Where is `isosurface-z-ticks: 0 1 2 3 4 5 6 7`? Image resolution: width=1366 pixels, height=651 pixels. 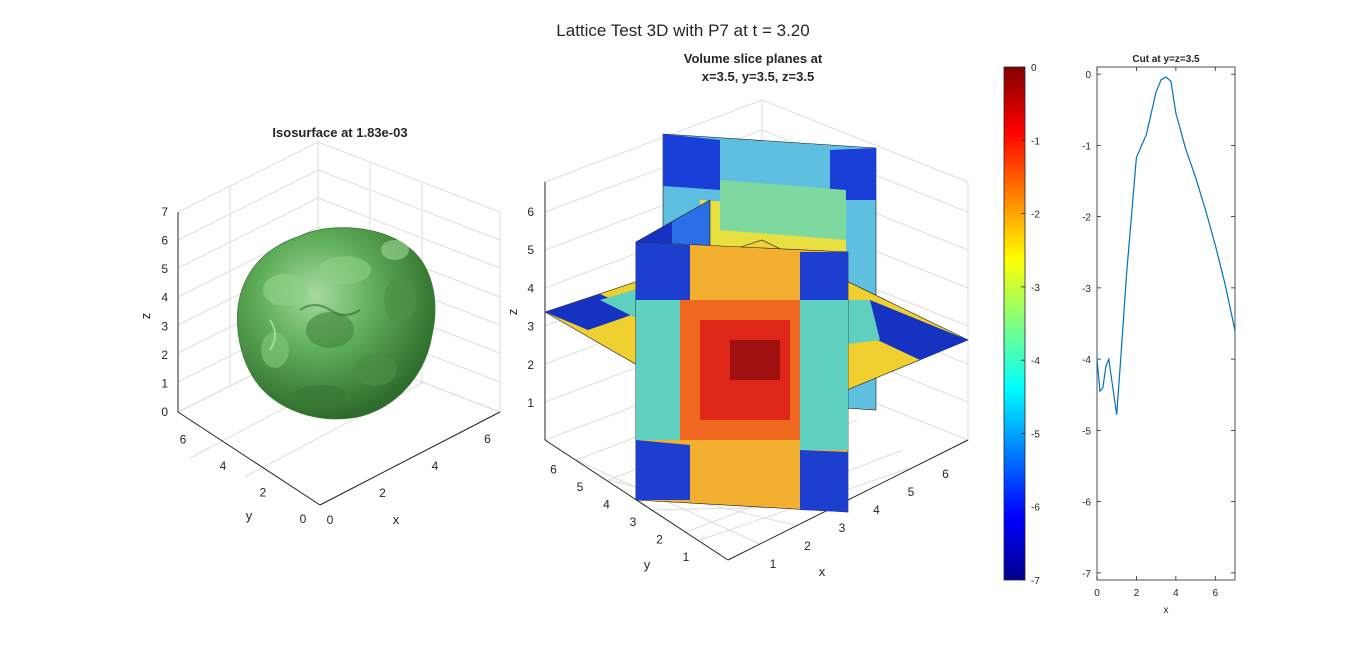 isosurface-z-ticks: 0 1 2 3 4 5 6 7 is located at coordinates (164, 312).